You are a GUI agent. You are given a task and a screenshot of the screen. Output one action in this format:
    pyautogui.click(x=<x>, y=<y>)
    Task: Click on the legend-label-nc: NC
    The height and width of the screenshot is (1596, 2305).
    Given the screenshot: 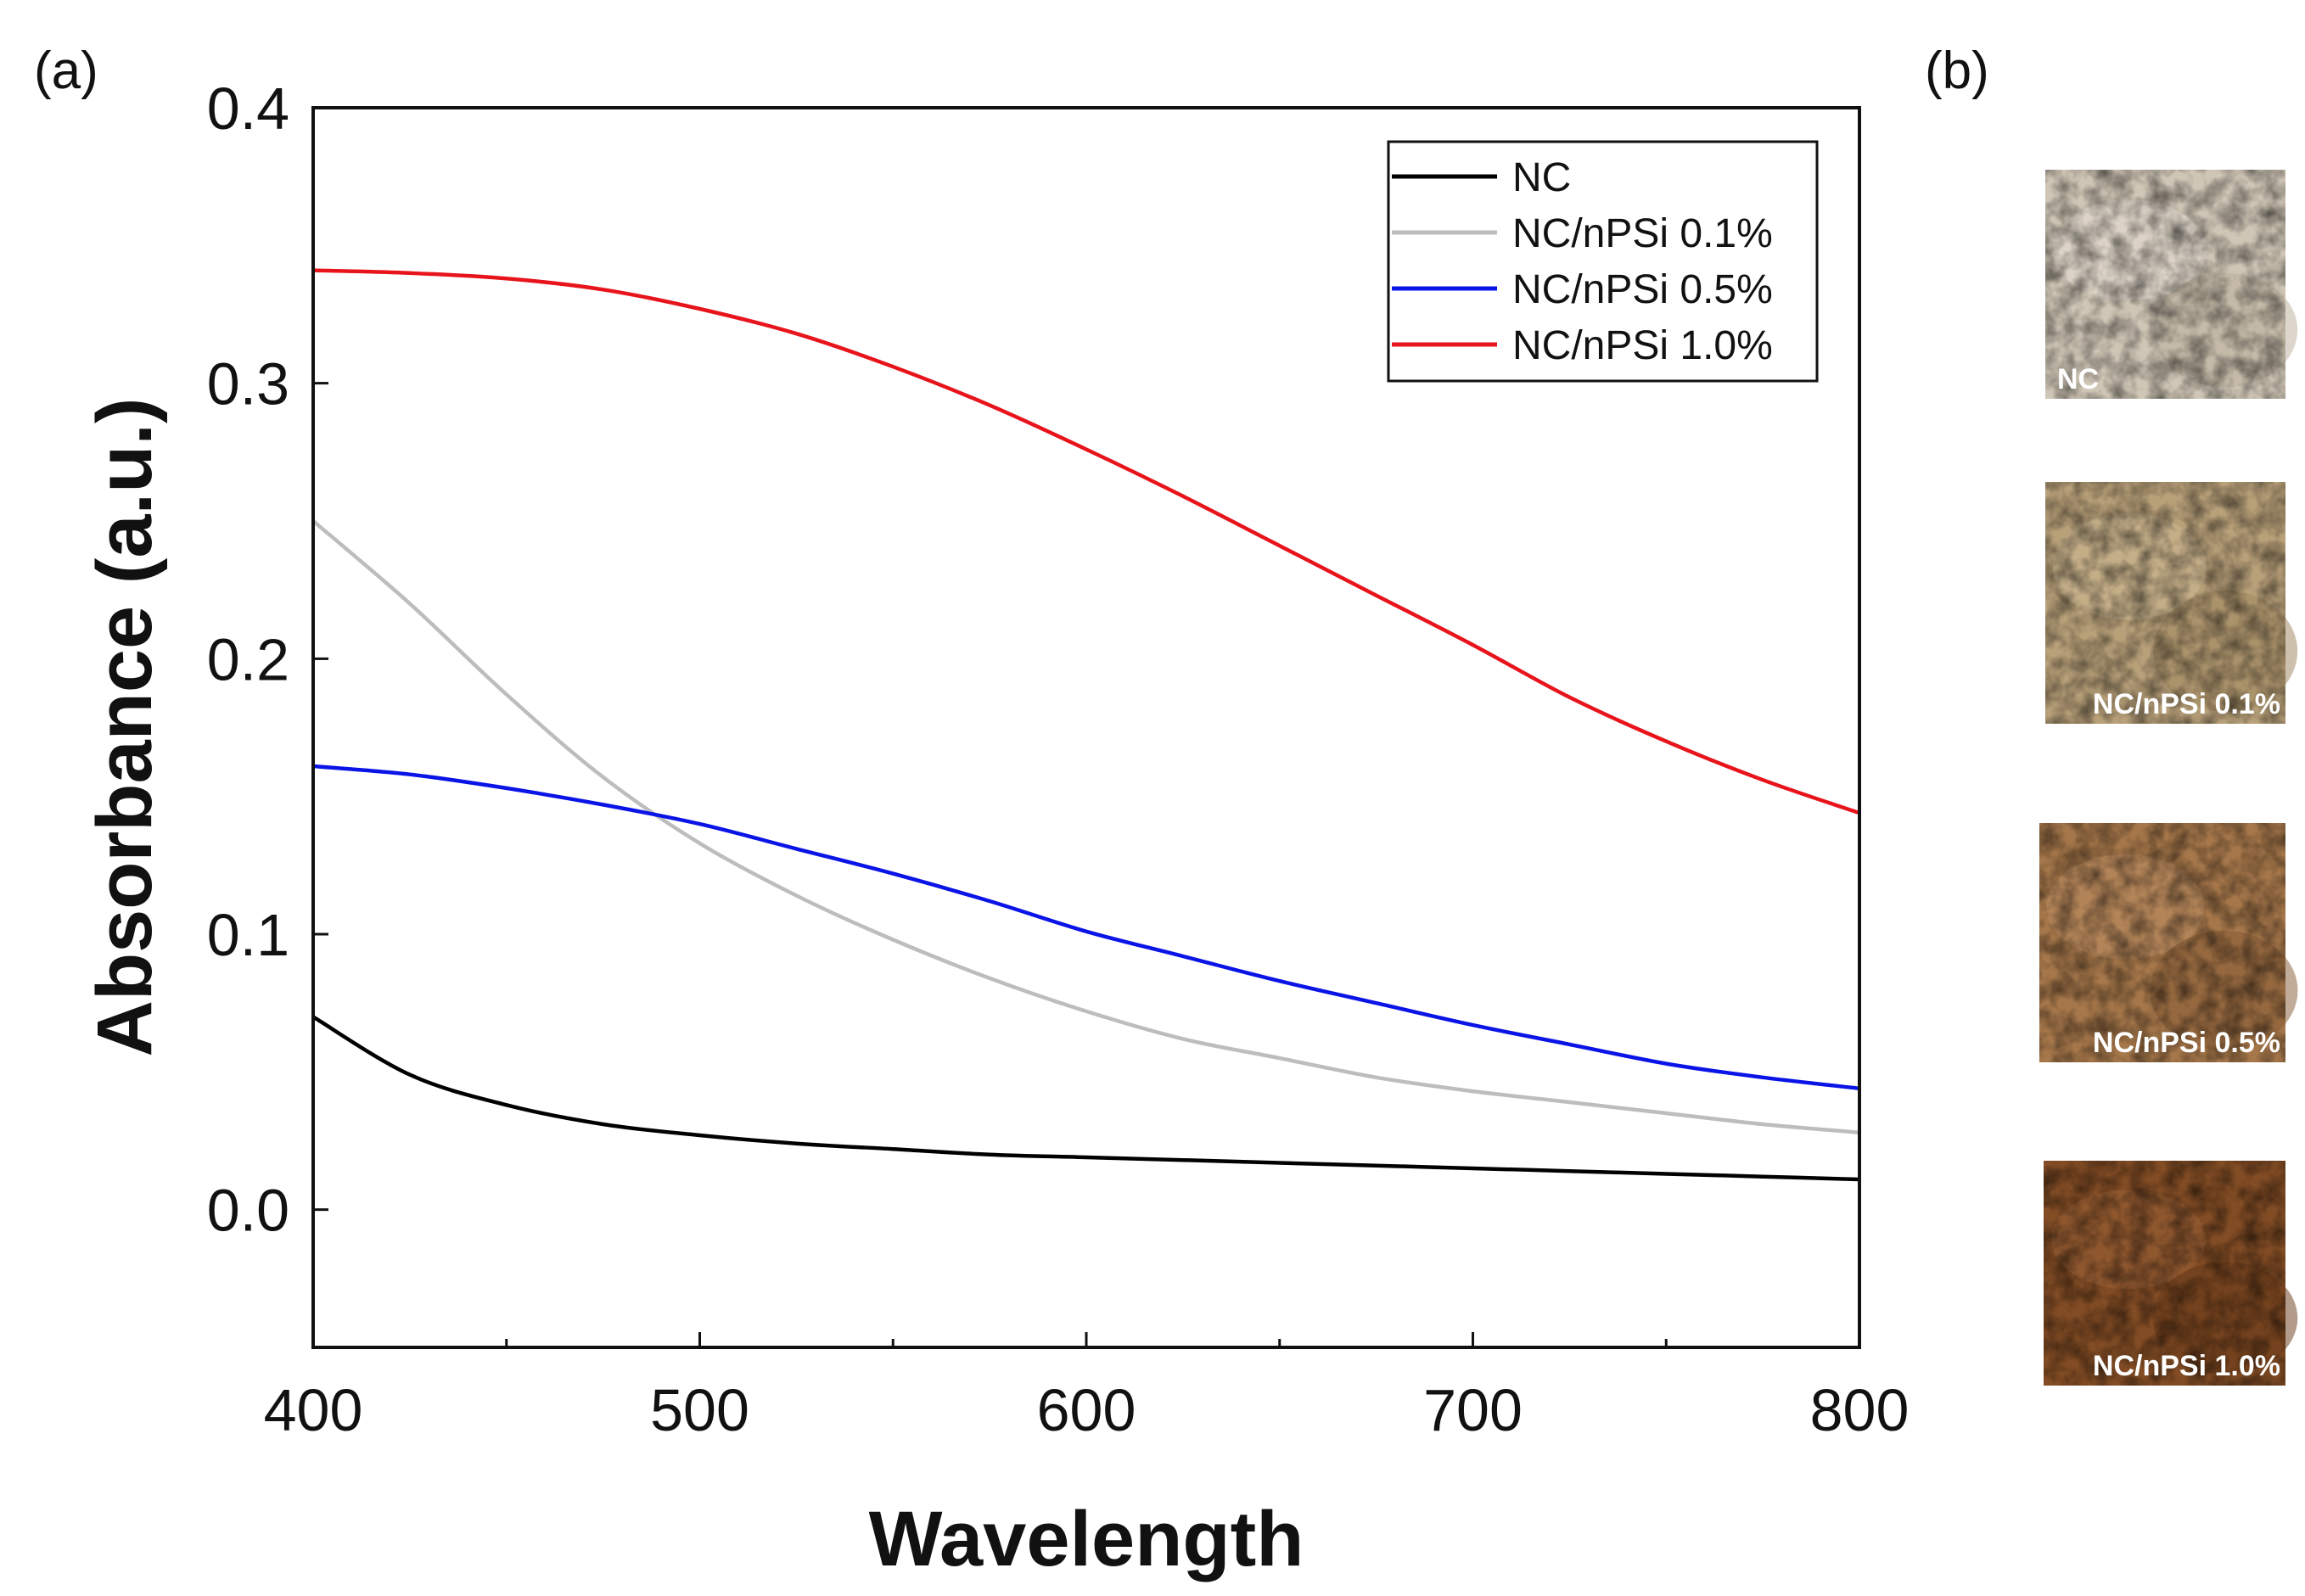 What is the action you would take?
    pyautogui.click(x=1541, y=178)
    